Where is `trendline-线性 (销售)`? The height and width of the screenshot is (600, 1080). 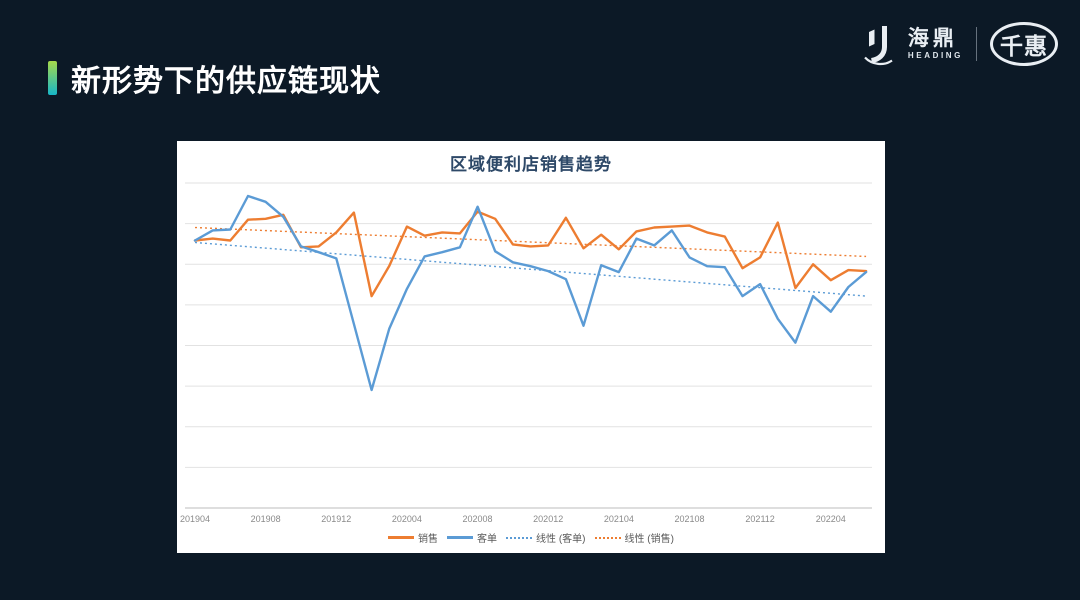
trendline-线性 (销售) is located at coordinates (530, 242).